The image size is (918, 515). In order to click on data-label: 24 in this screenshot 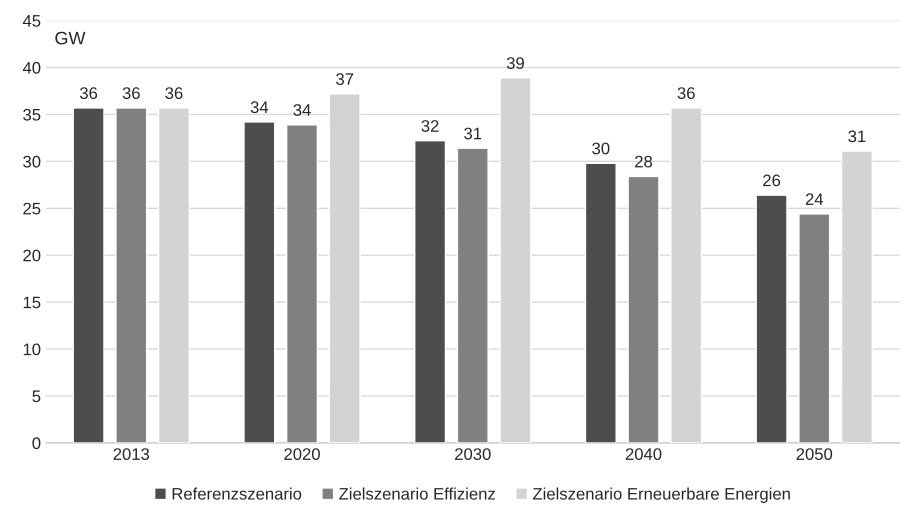, I will do `click(815, 199)`.